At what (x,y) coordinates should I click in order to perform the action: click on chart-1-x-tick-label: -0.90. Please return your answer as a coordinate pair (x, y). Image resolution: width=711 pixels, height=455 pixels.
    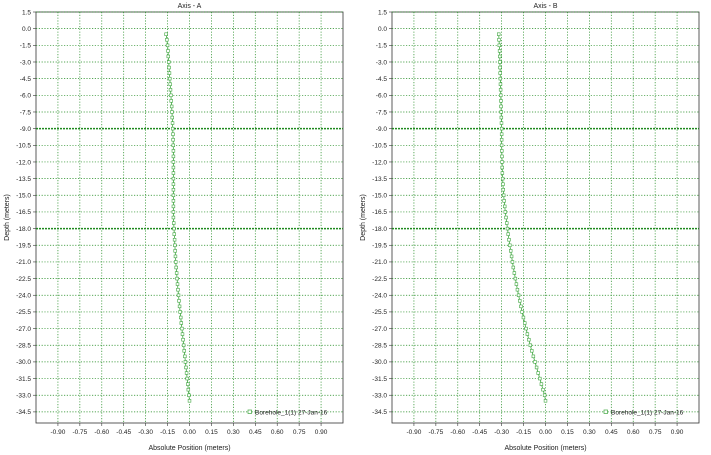
    Looking at the image, I should click on (414, 432).